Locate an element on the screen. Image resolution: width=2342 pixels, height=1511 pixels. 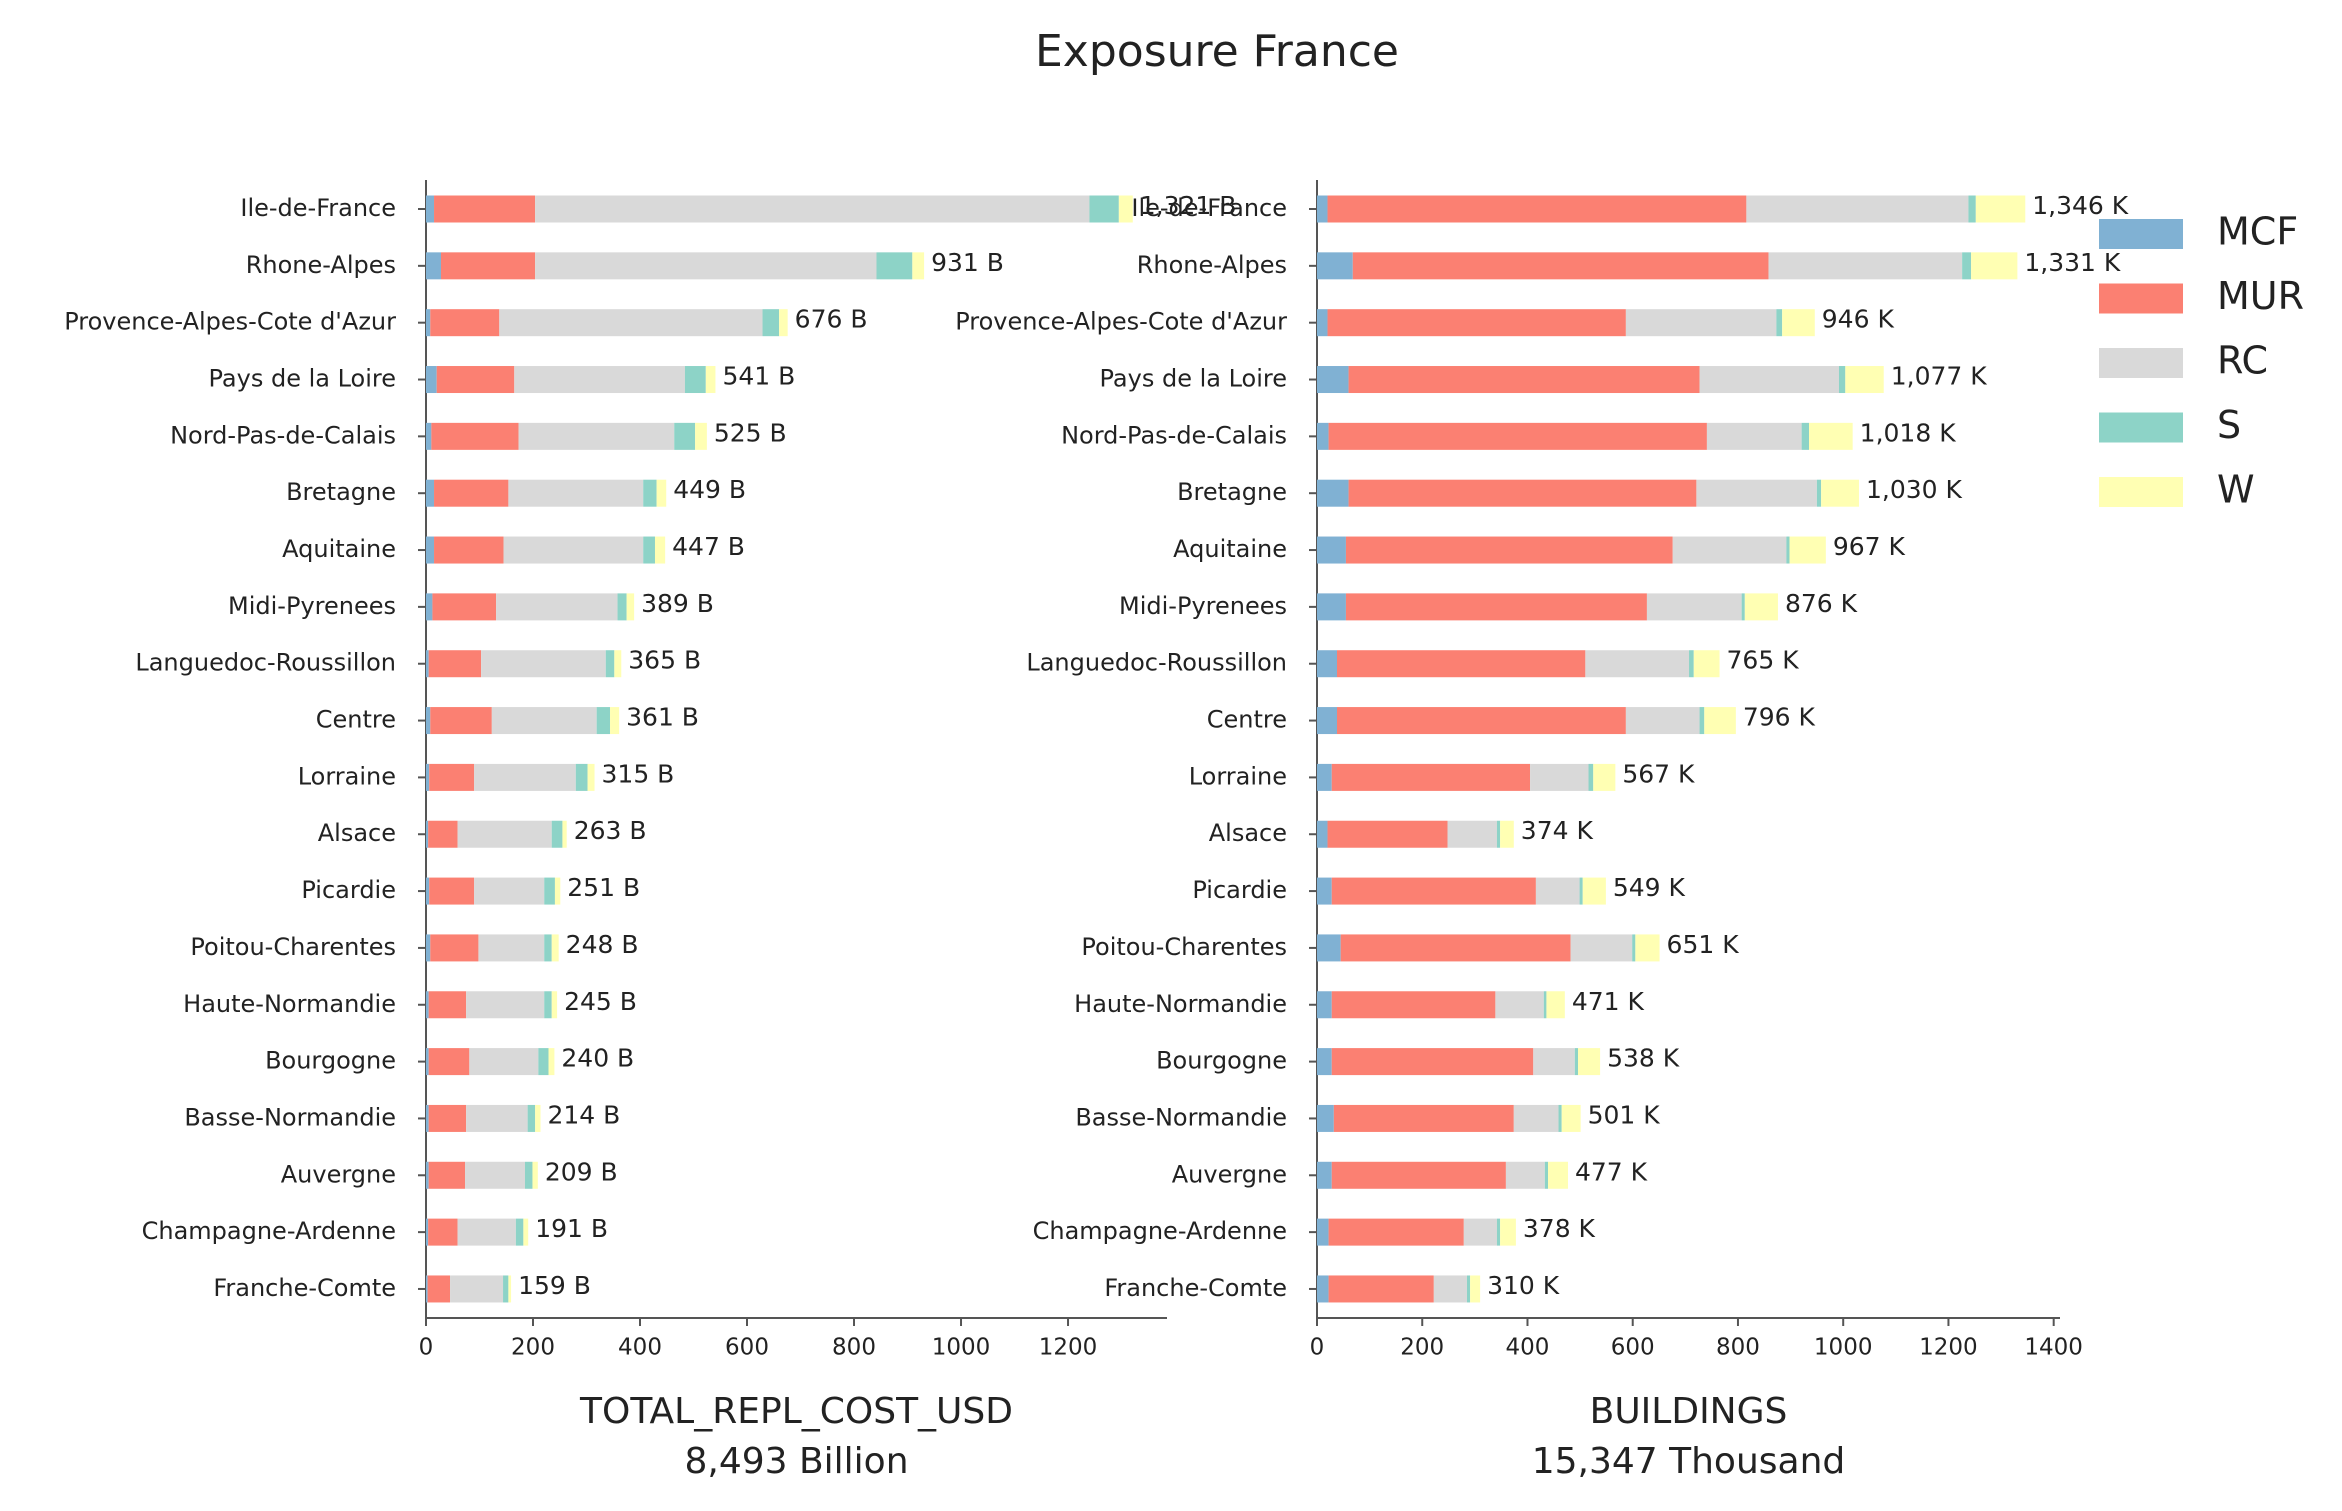
y-tick-label: Picardie is located at coordinates (1239, 890).